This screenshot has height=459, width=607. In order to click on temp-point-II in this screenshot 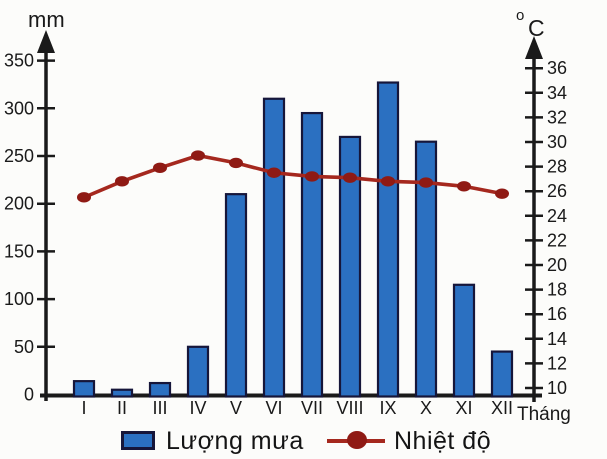, I will do `click(122, 181)`.